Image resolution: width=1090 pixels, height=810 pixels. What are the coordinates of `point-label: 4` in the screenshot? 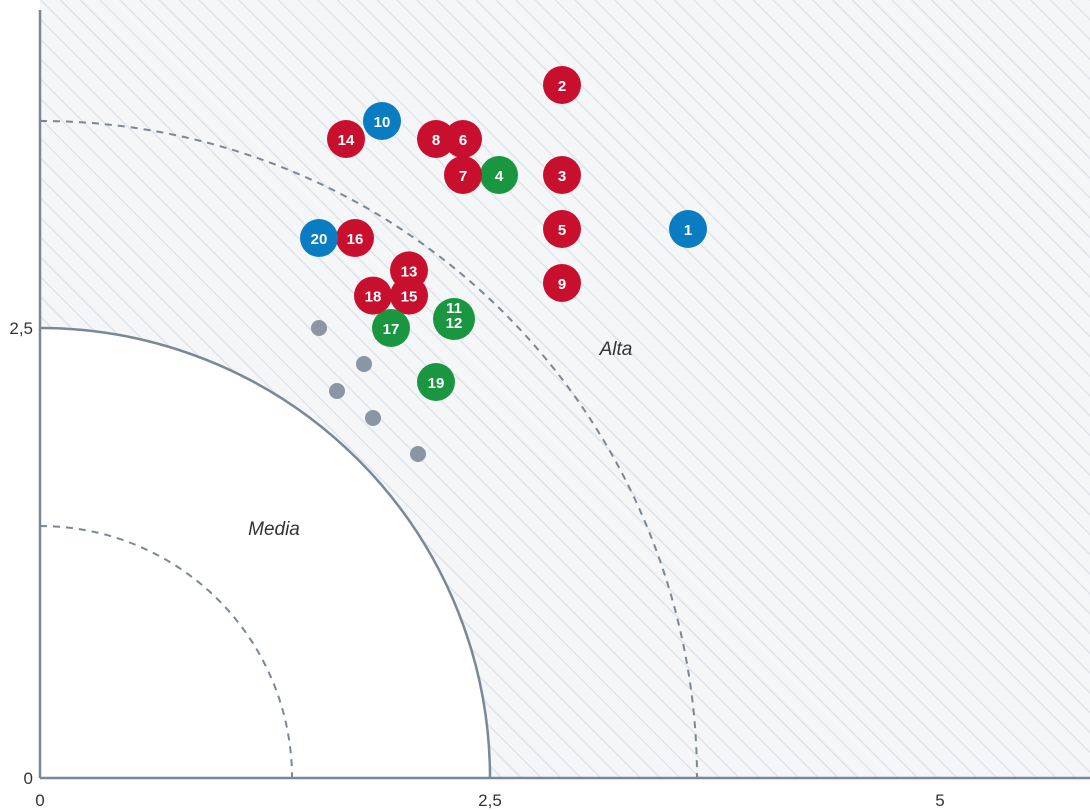 It's located at (499, 176).